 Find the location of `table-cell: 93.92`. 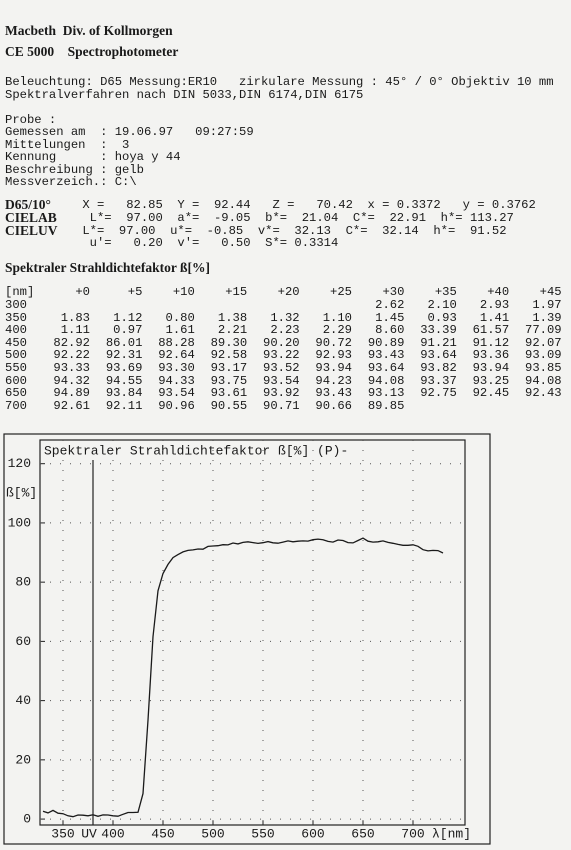

table-cell: 93.92 is located at coordinates (281, 393).